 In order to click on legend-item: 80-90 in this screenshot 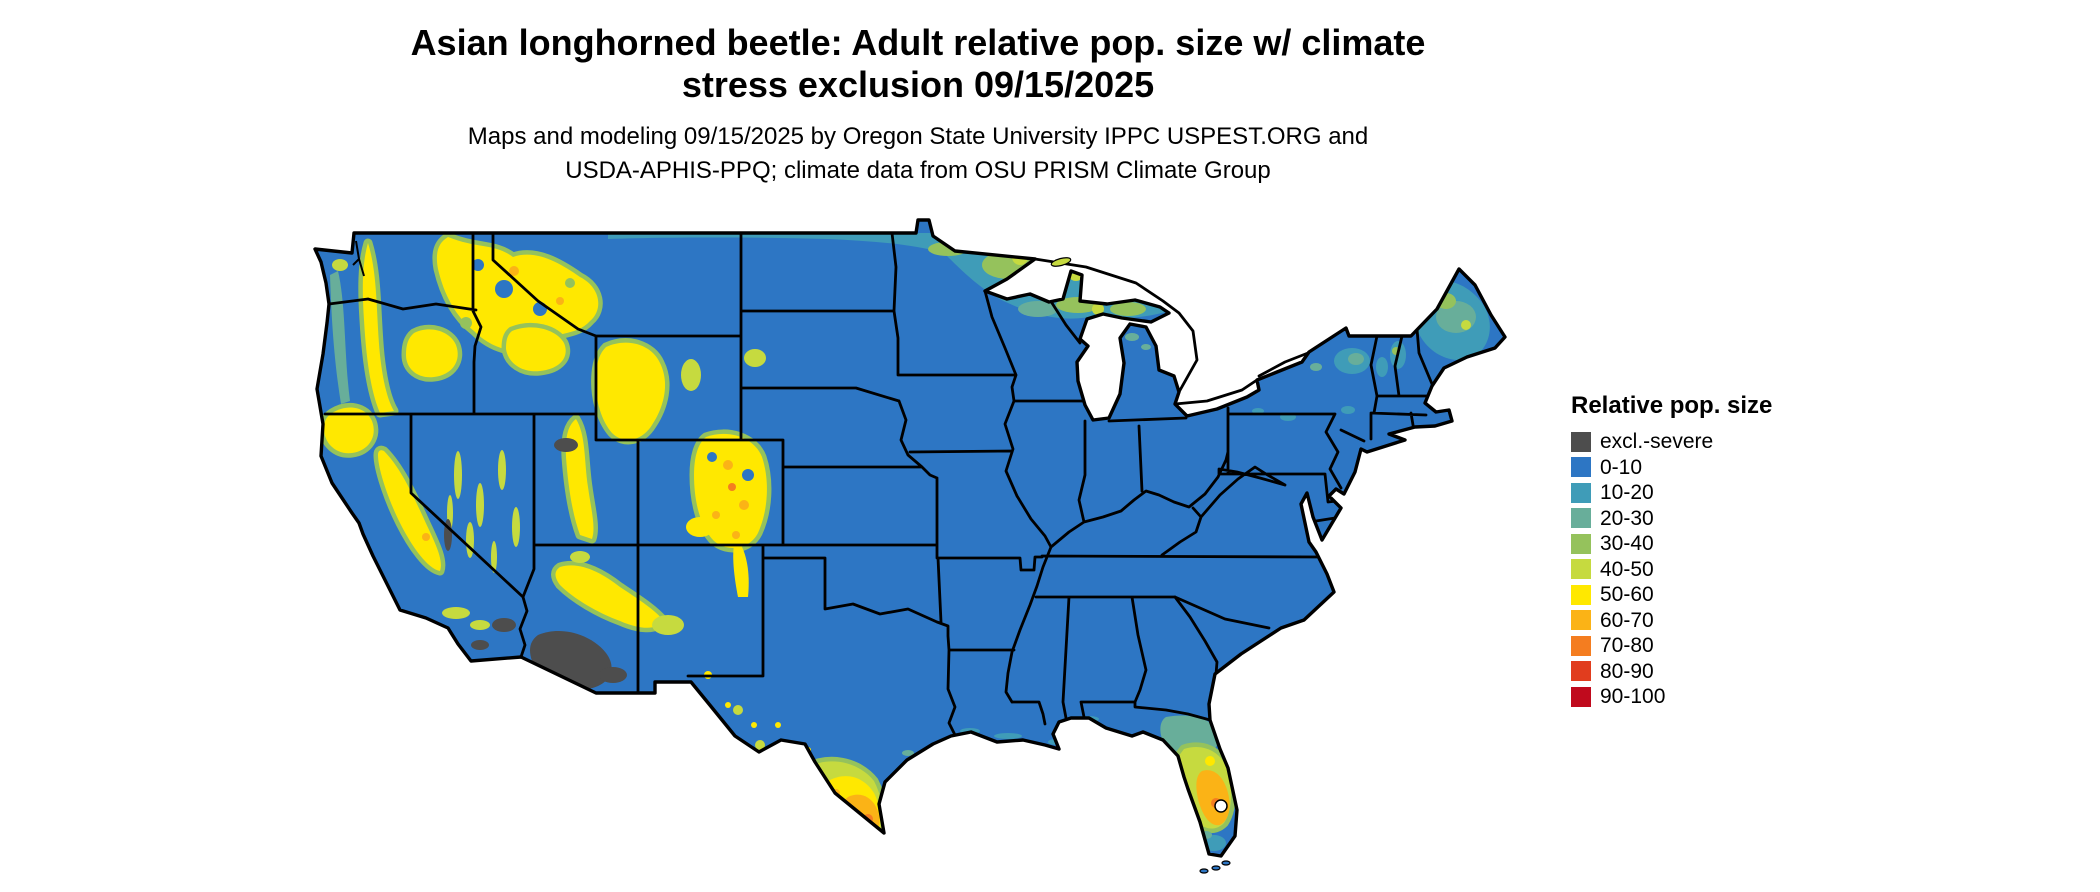, I will do `click(1671, 672)`.